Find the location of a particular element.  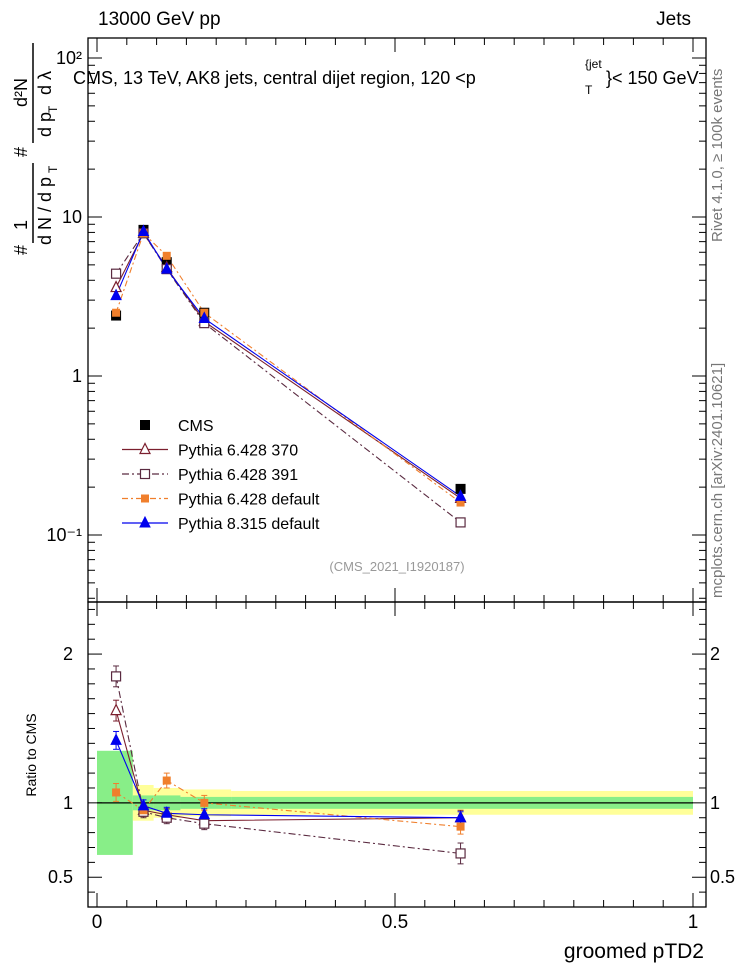

ratio-ytick-label-right: 1 is located at coordinates (715, 803).